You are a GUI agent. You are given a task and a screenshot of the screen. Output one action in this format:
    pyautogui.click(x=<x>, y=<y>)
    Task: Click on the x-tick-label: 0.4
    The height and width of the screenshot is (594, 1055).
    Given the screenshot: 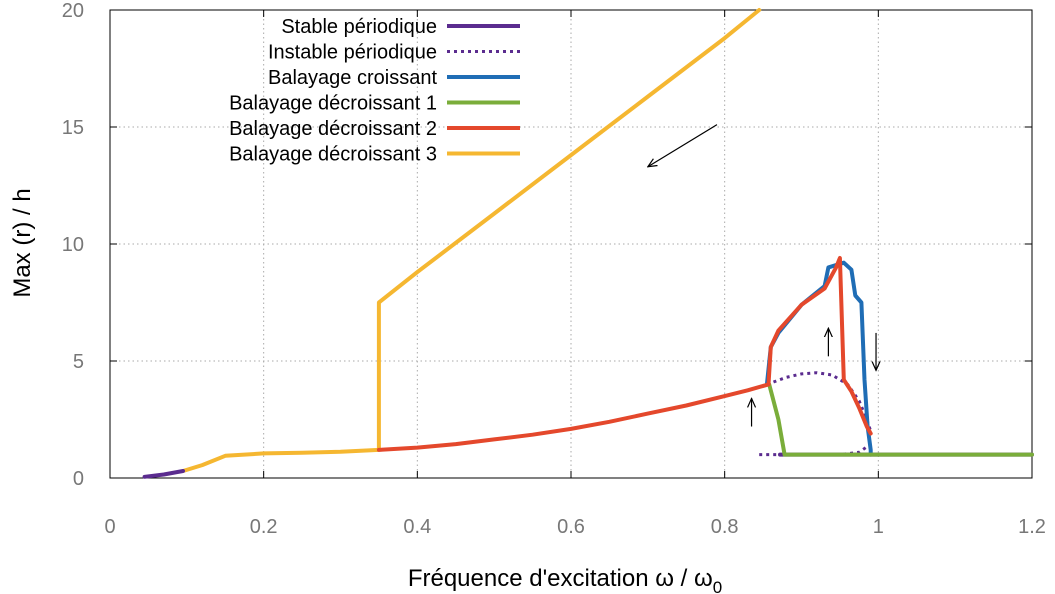 What is the action you would take?
    pyautogui.click(x=417, y=527)
    